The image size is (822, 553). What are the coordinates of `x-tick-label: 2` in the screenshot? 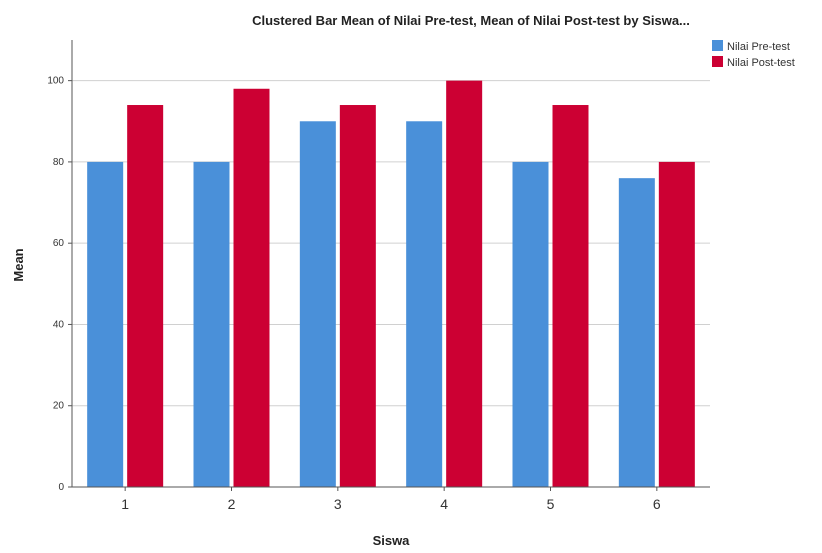 It's located at (232, 504).